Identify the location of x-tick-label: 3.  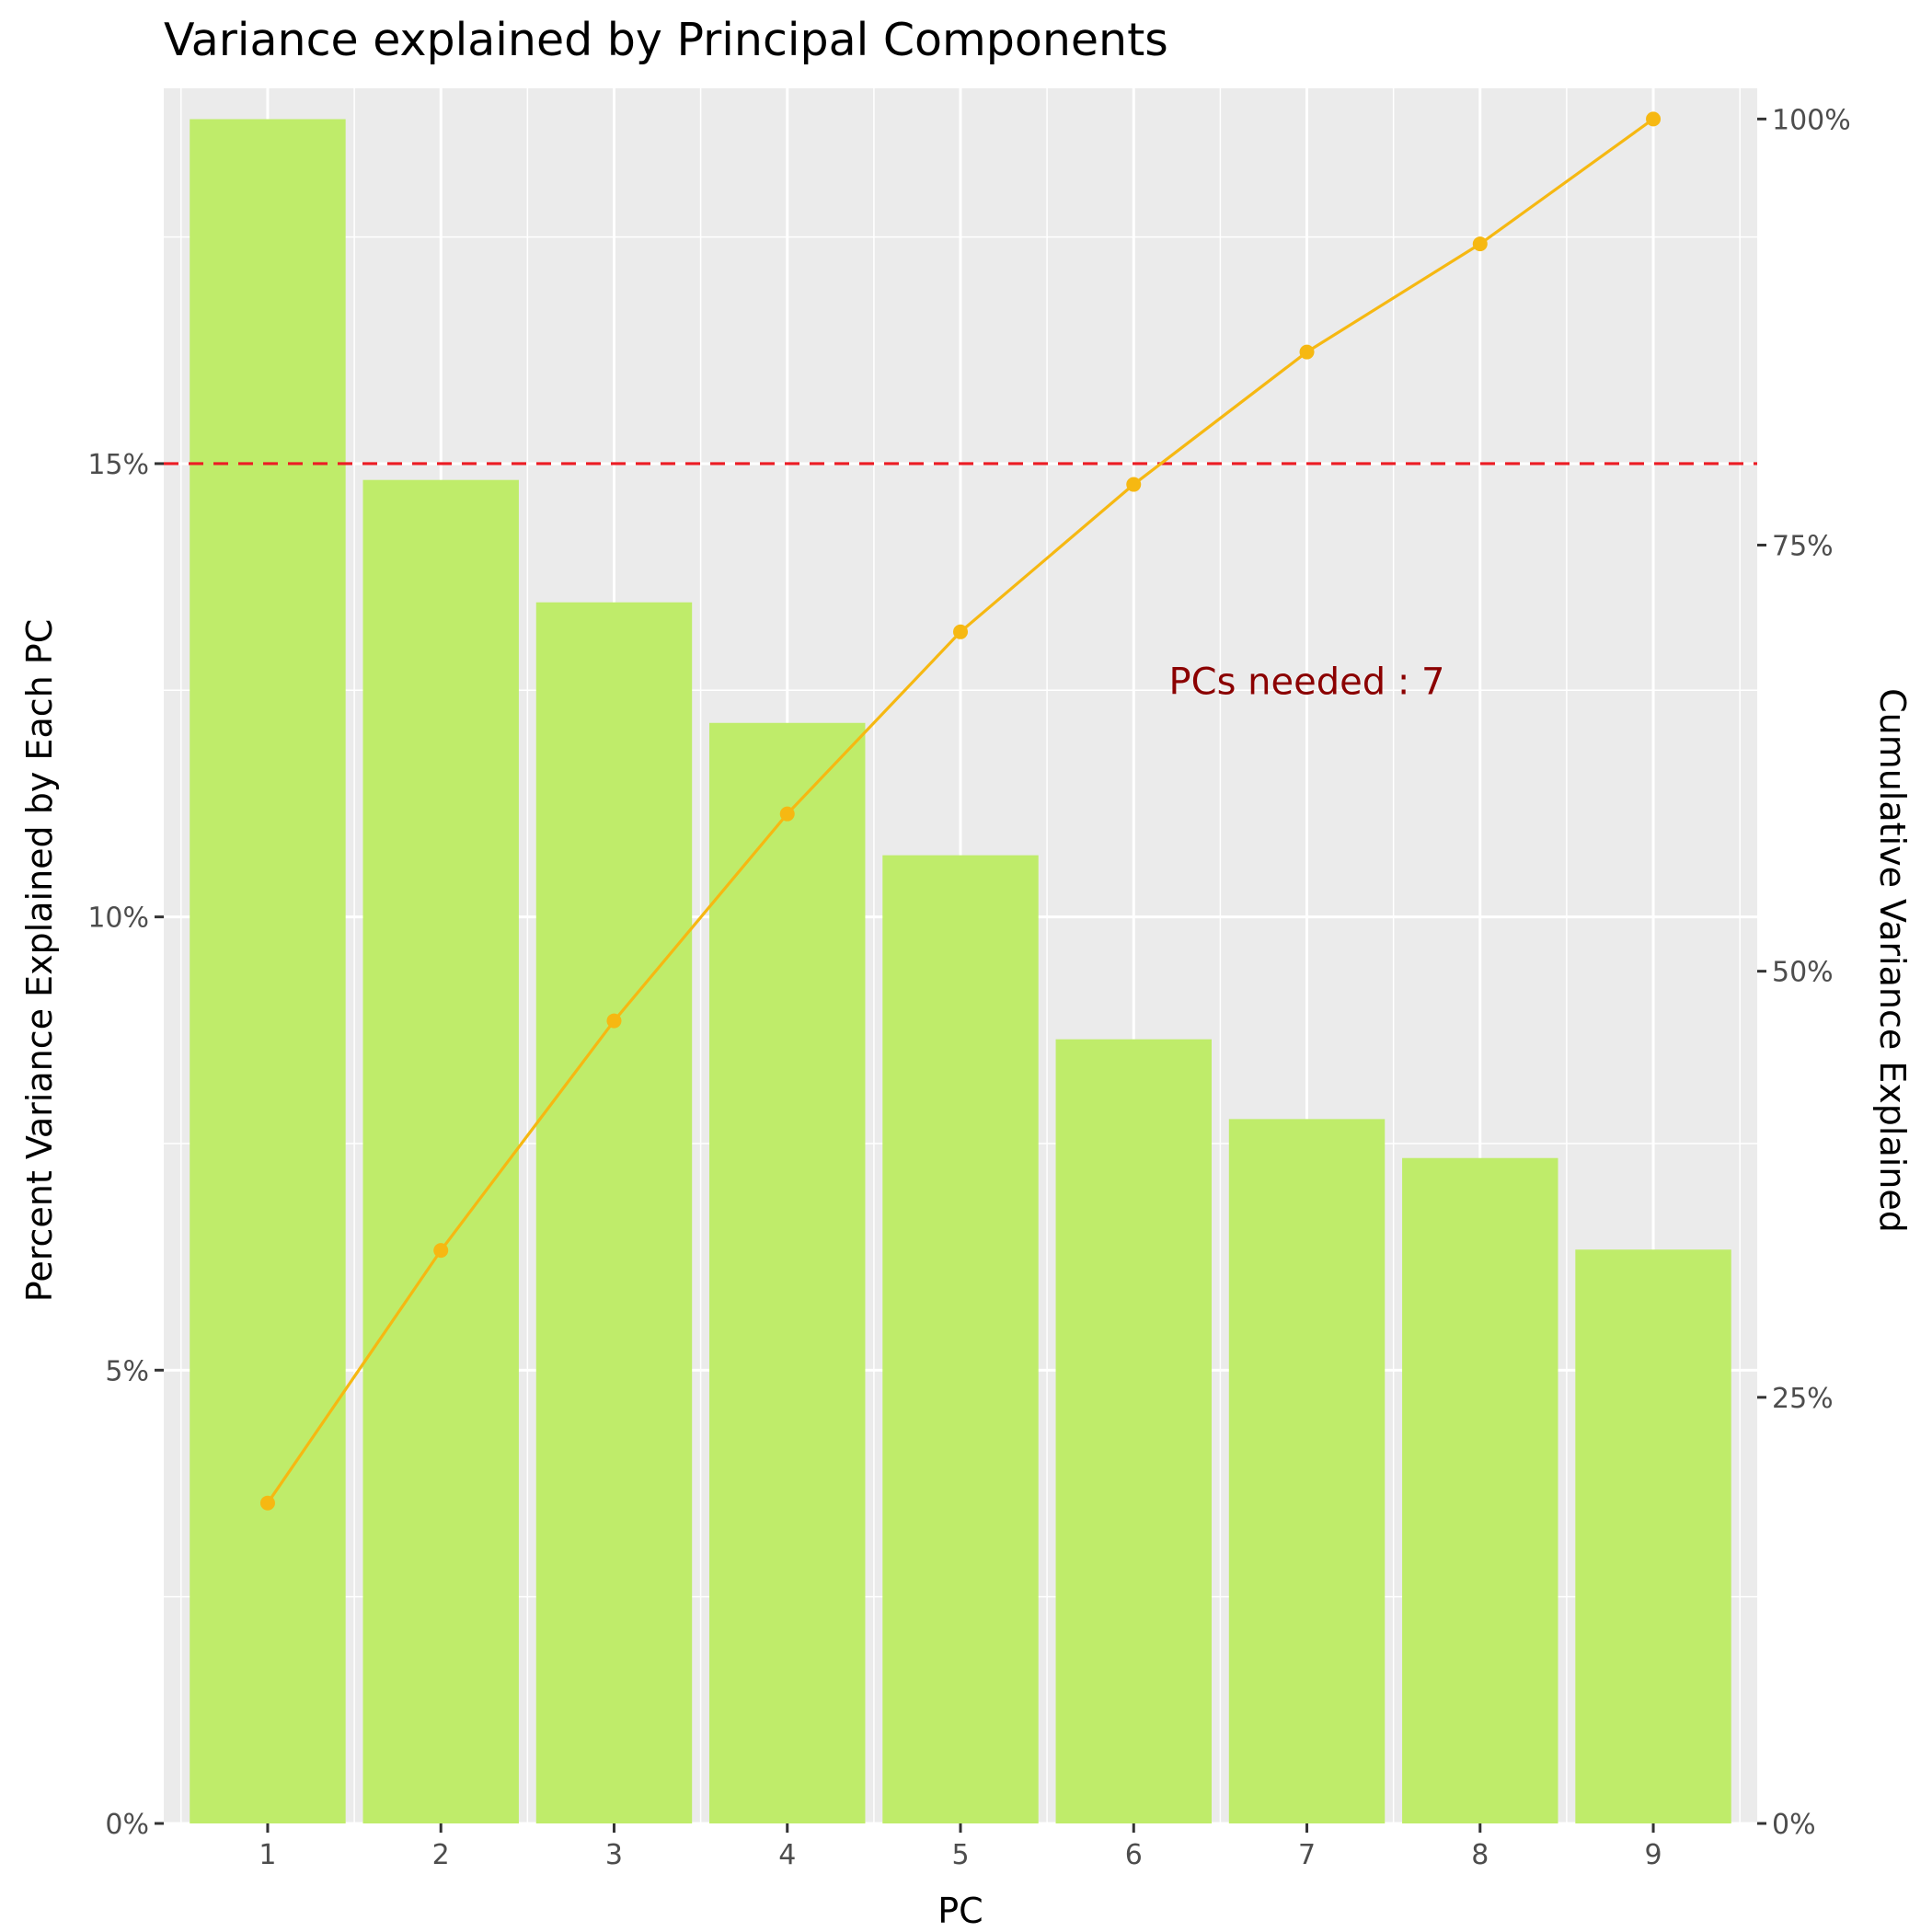
(614, 1855).